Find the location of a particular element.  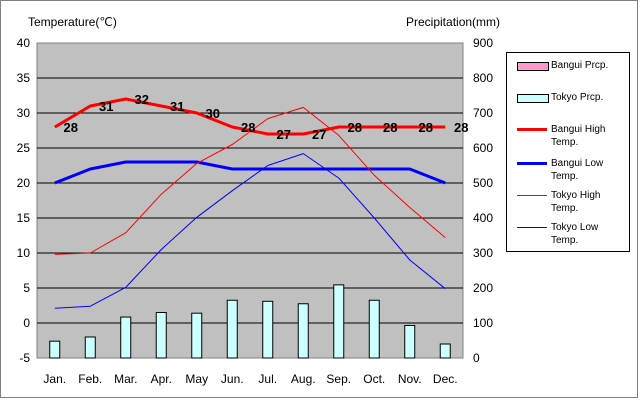

right-axis-ticks: 0 100 200 300 400 500 600 700 800 900 is located at coordinates (483, 200).